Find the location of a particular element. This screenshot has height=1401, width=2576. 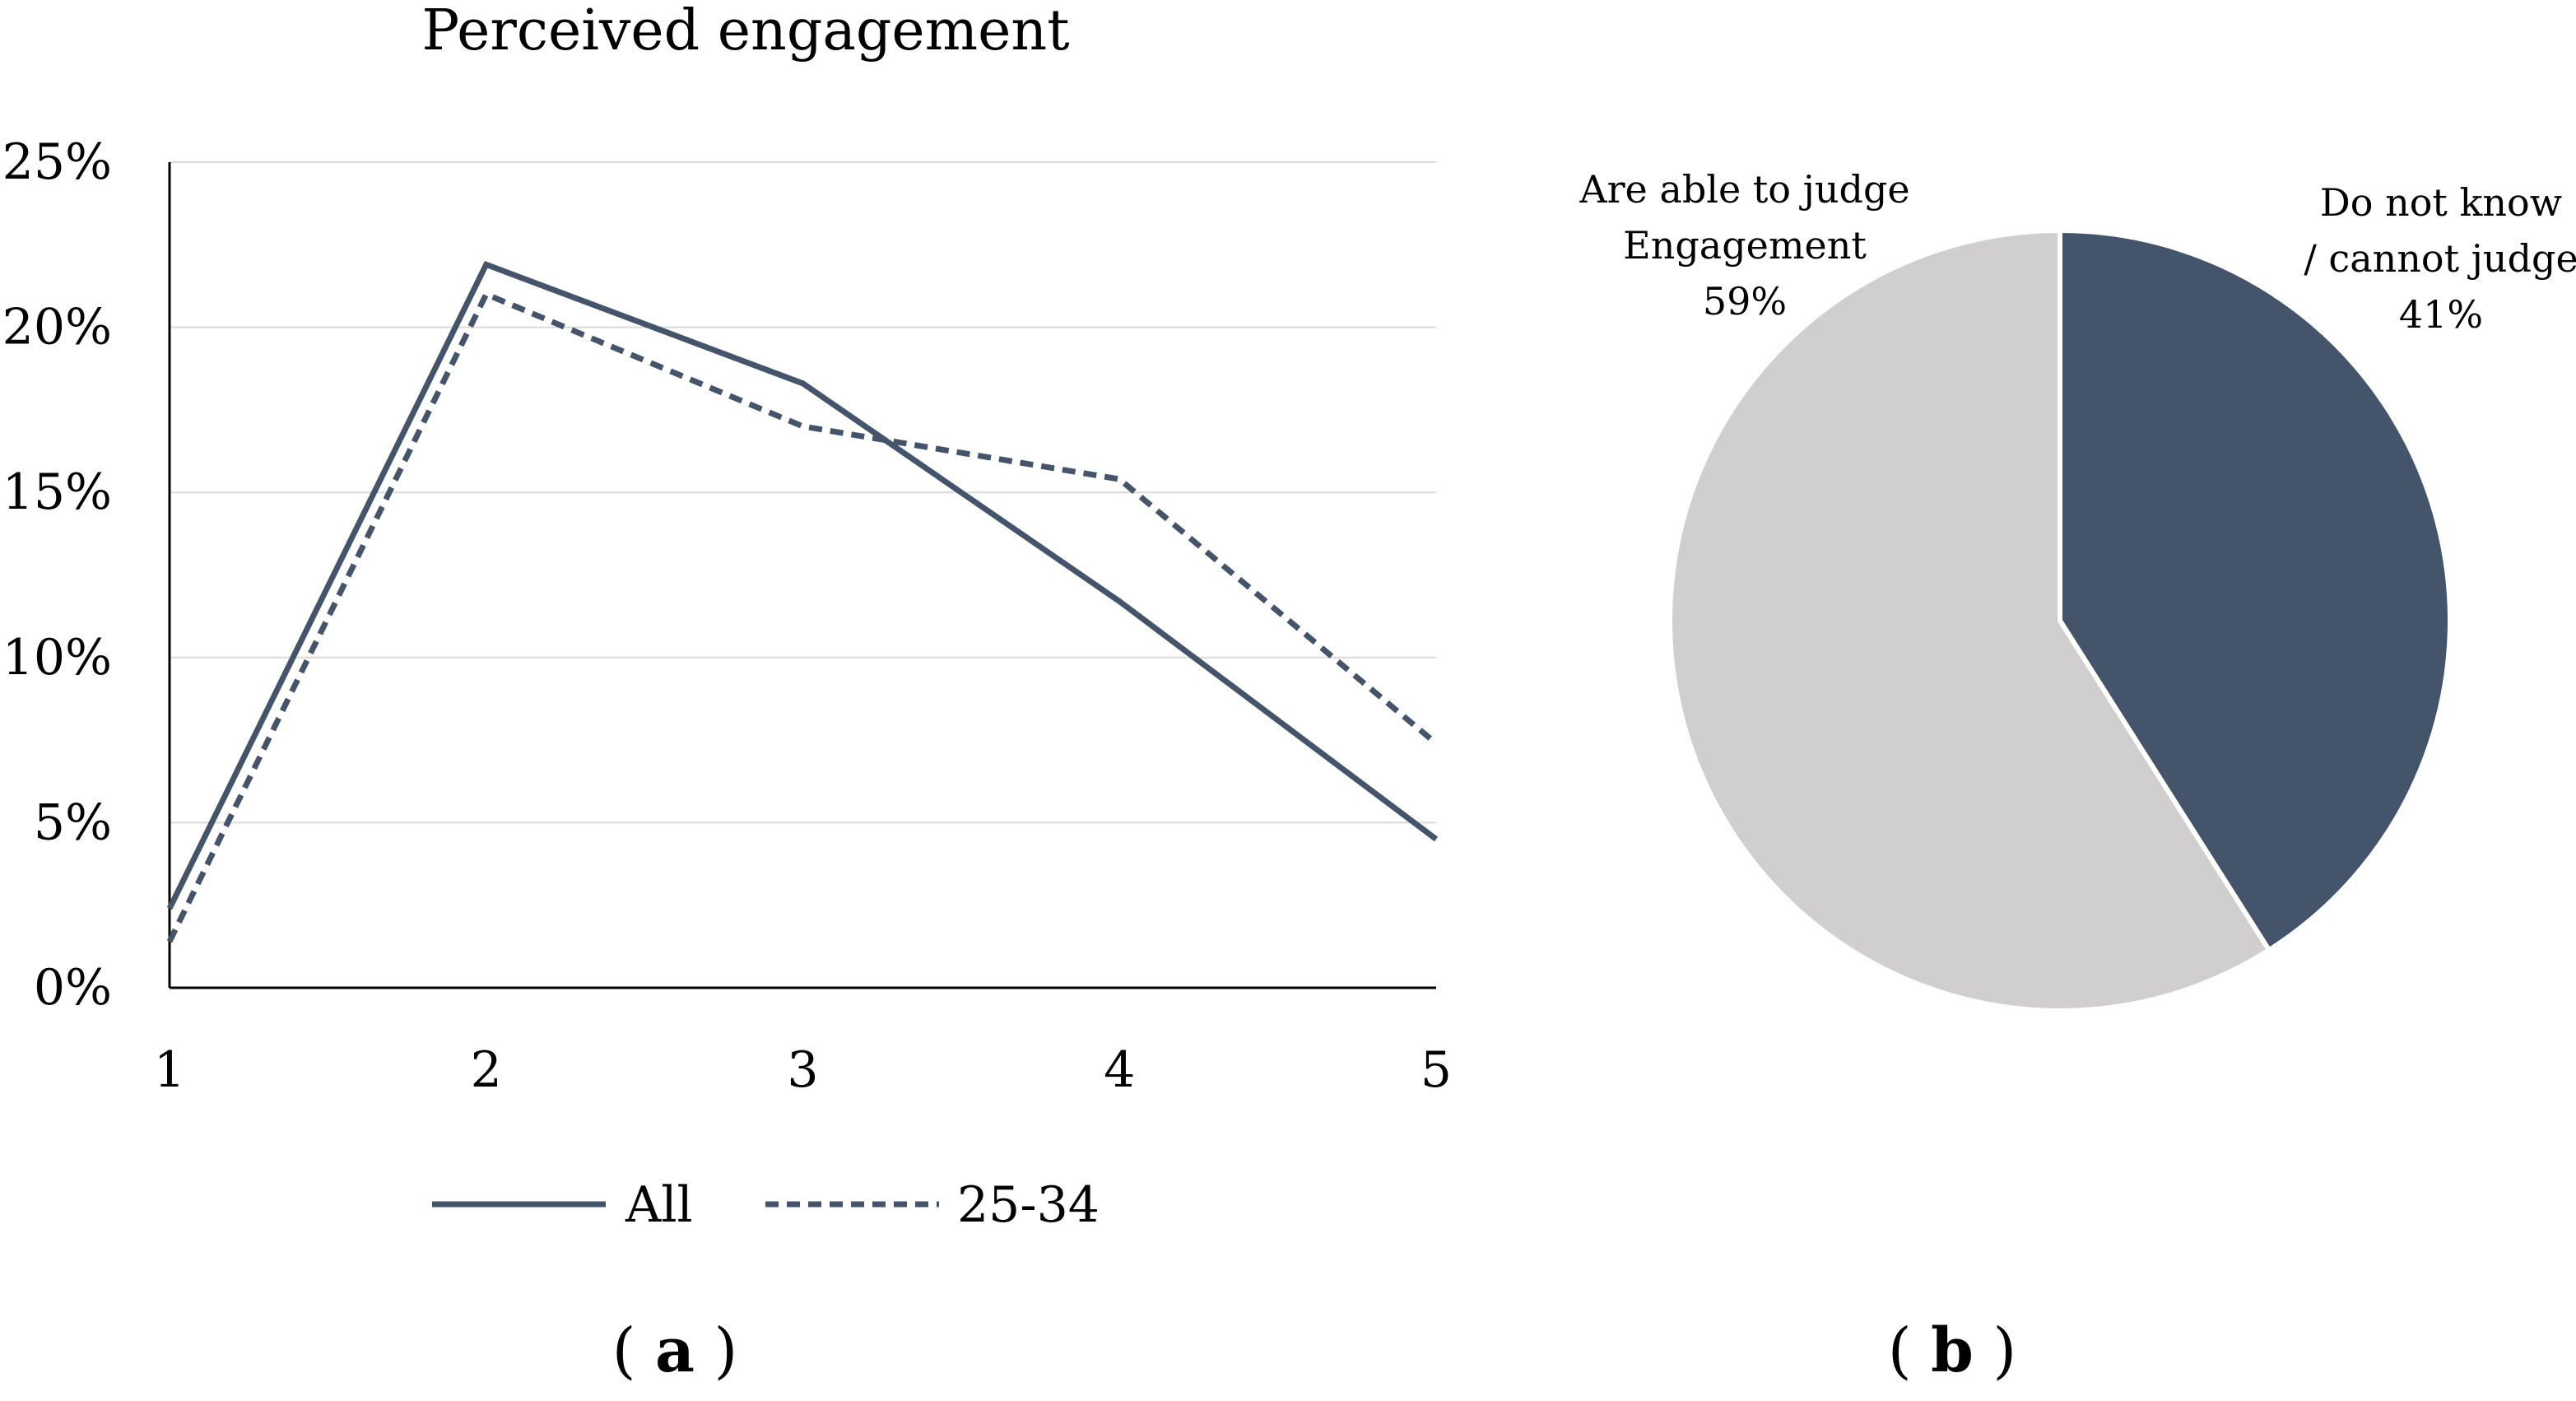

line-chart-y-tick-labels: 0% 5% 10% 15% 20% 25% is located at coordinates (57, 575).